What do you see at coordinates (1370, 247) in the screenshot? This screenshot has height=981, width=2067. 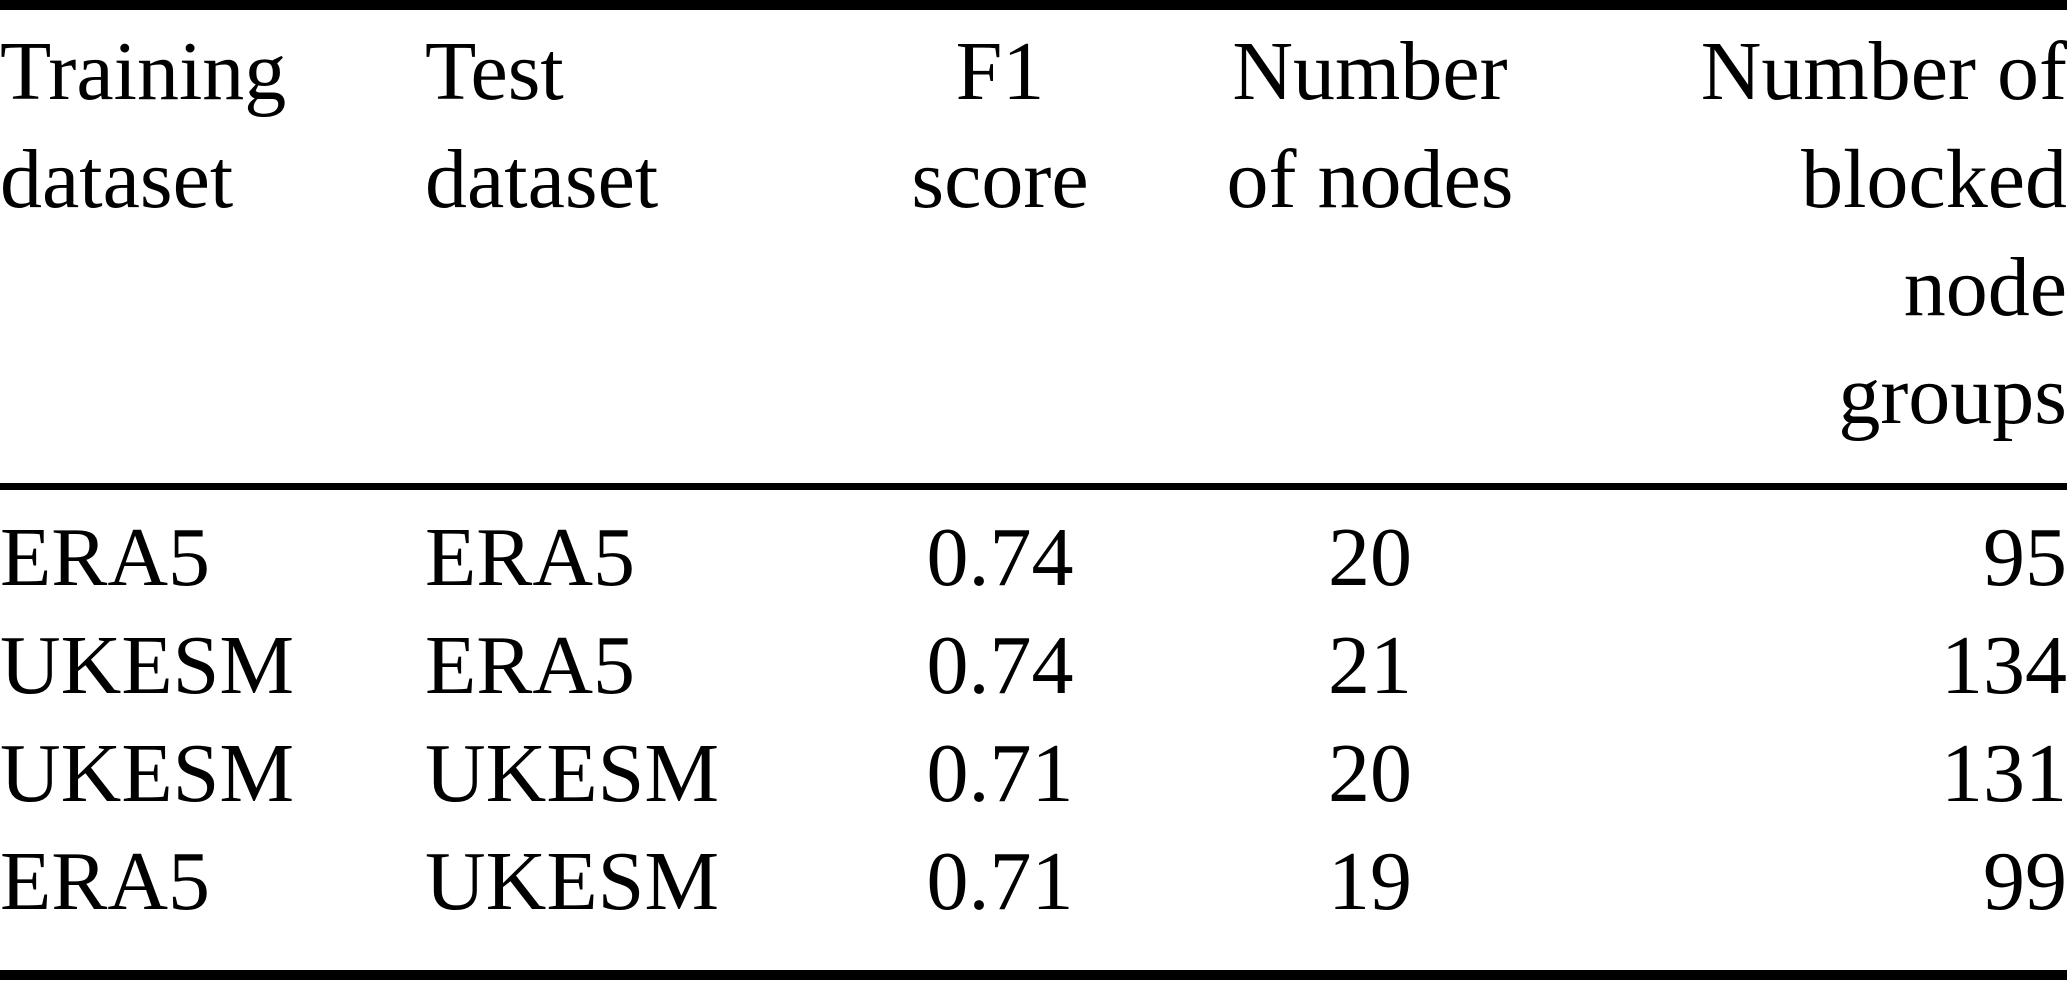 I see `col-header-number-of-nodes: Number of nodes` at bounding box center [1370, 247].